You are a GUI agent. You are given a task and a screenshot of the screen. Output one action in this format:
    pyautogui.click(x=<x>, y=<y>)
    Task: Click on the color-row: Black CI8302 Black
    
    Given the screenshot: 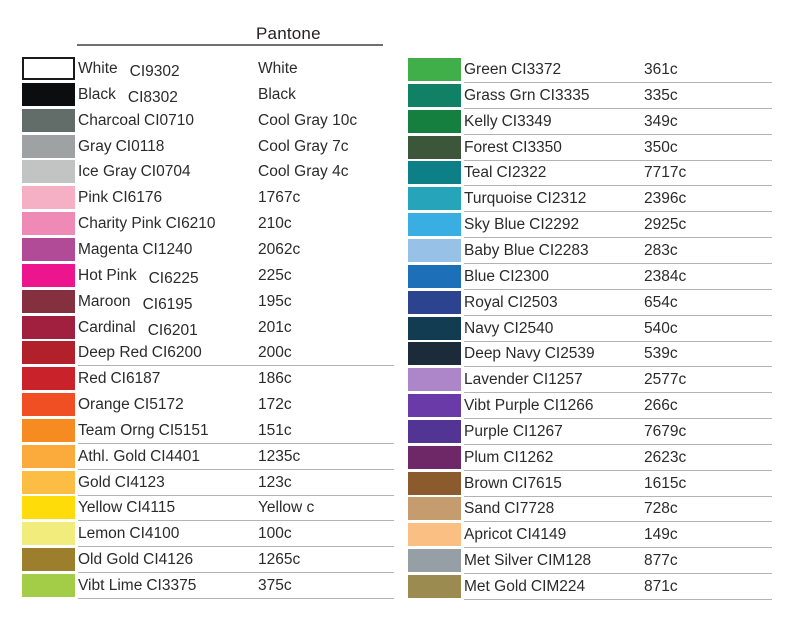 What is the action you would take?
    pyautogui.click(x=212, y=95)
    